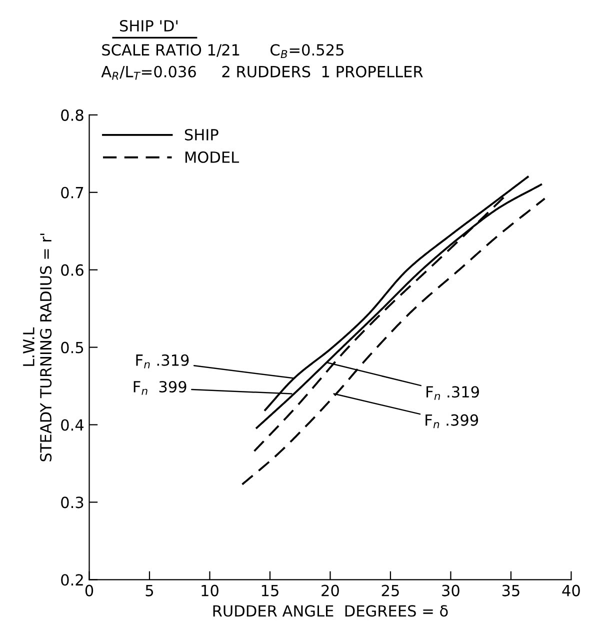  Describe the element at coordinates (72, 502) in the screenshot. I see `y-tick-label: 0.3` at that location.